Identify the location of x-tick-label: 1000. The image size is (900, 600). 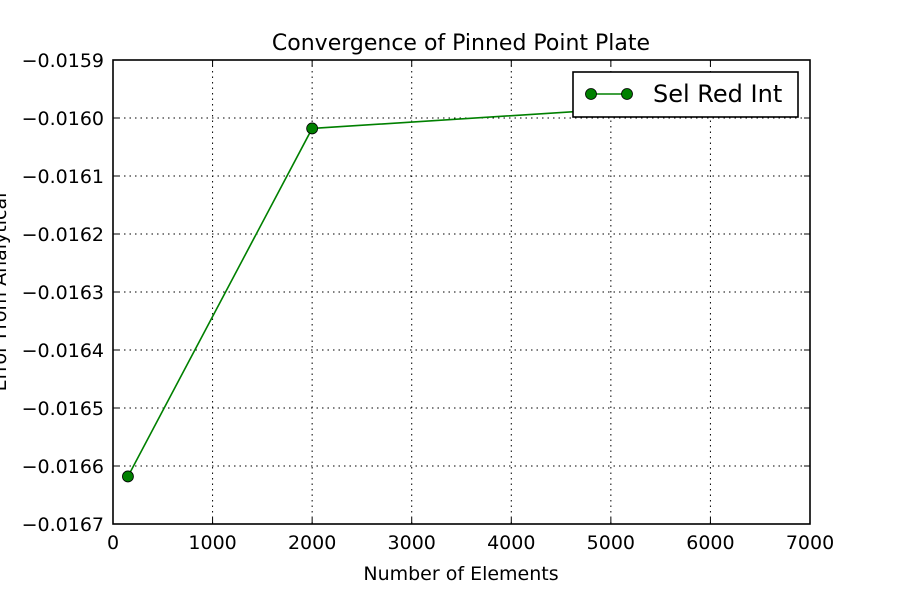
(212, 543).